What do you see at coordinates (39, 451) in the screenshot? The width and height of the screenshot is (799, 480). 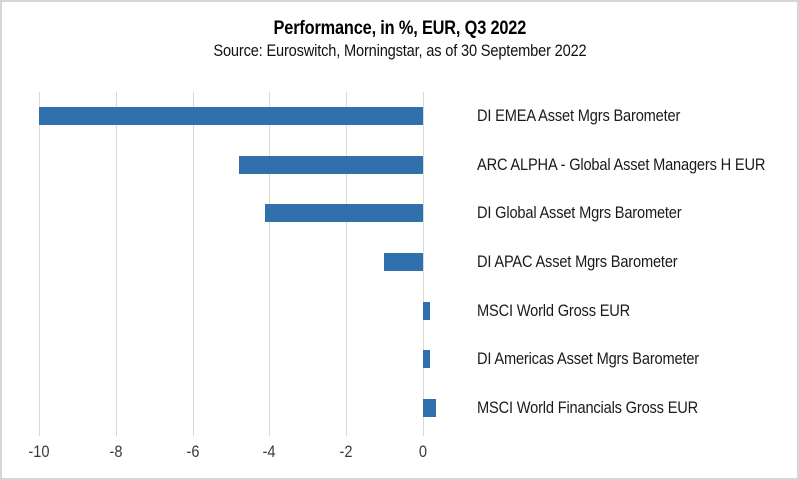 I see `x-tick-label: -10` at bounding box center [39, 451].